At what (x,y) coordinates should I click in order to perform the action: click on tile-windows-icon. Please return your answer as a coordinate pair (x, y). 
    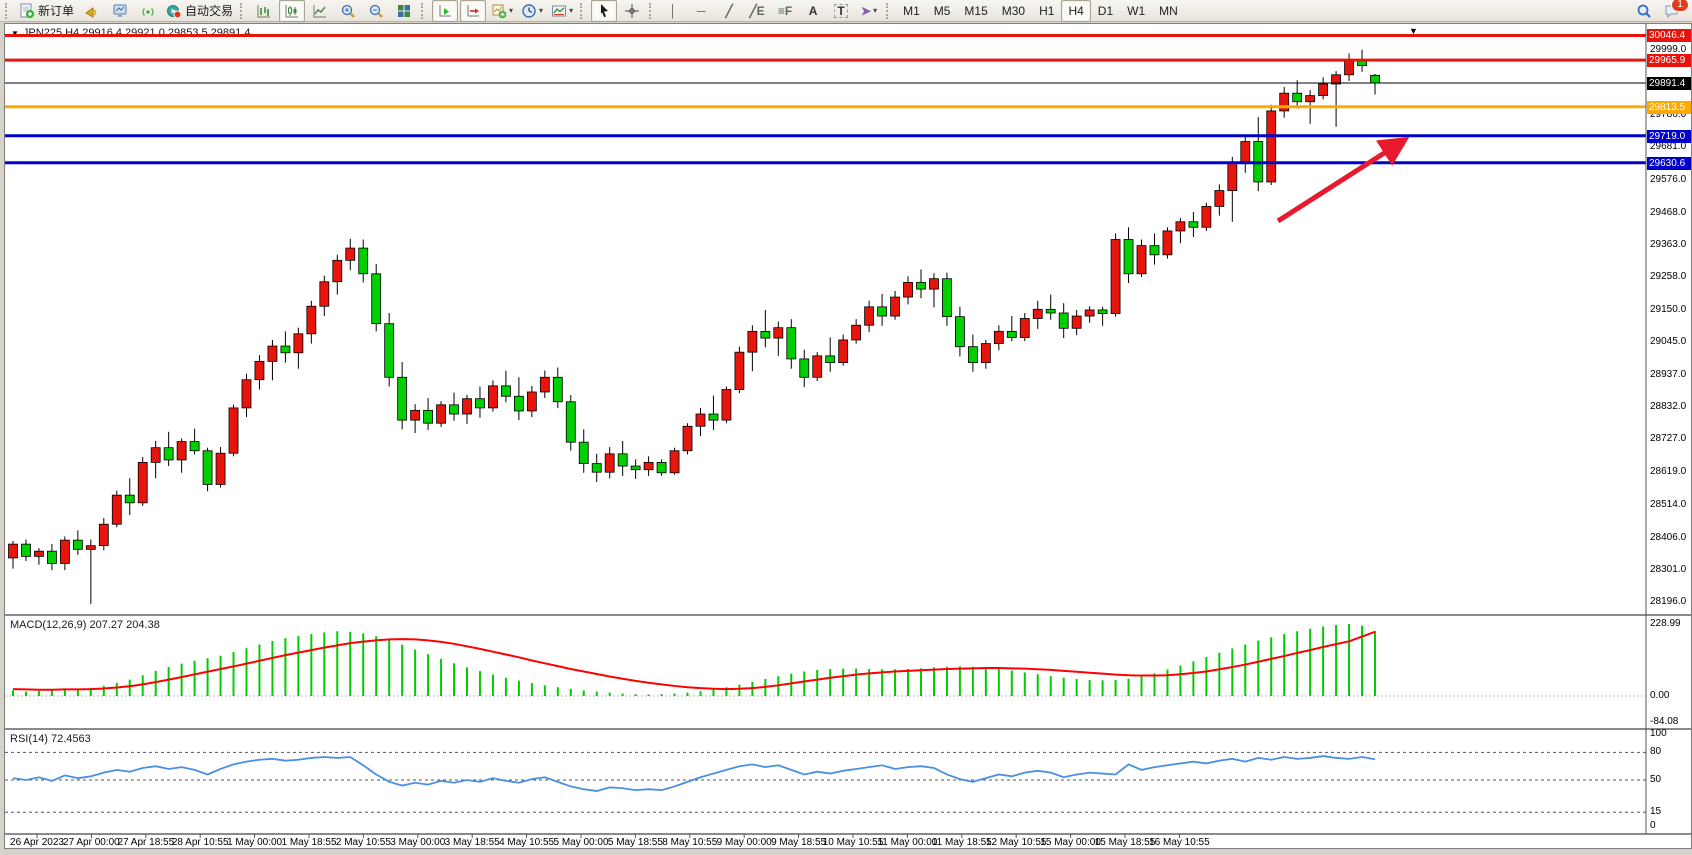
    Looking at the image, I should click on (404, 10).